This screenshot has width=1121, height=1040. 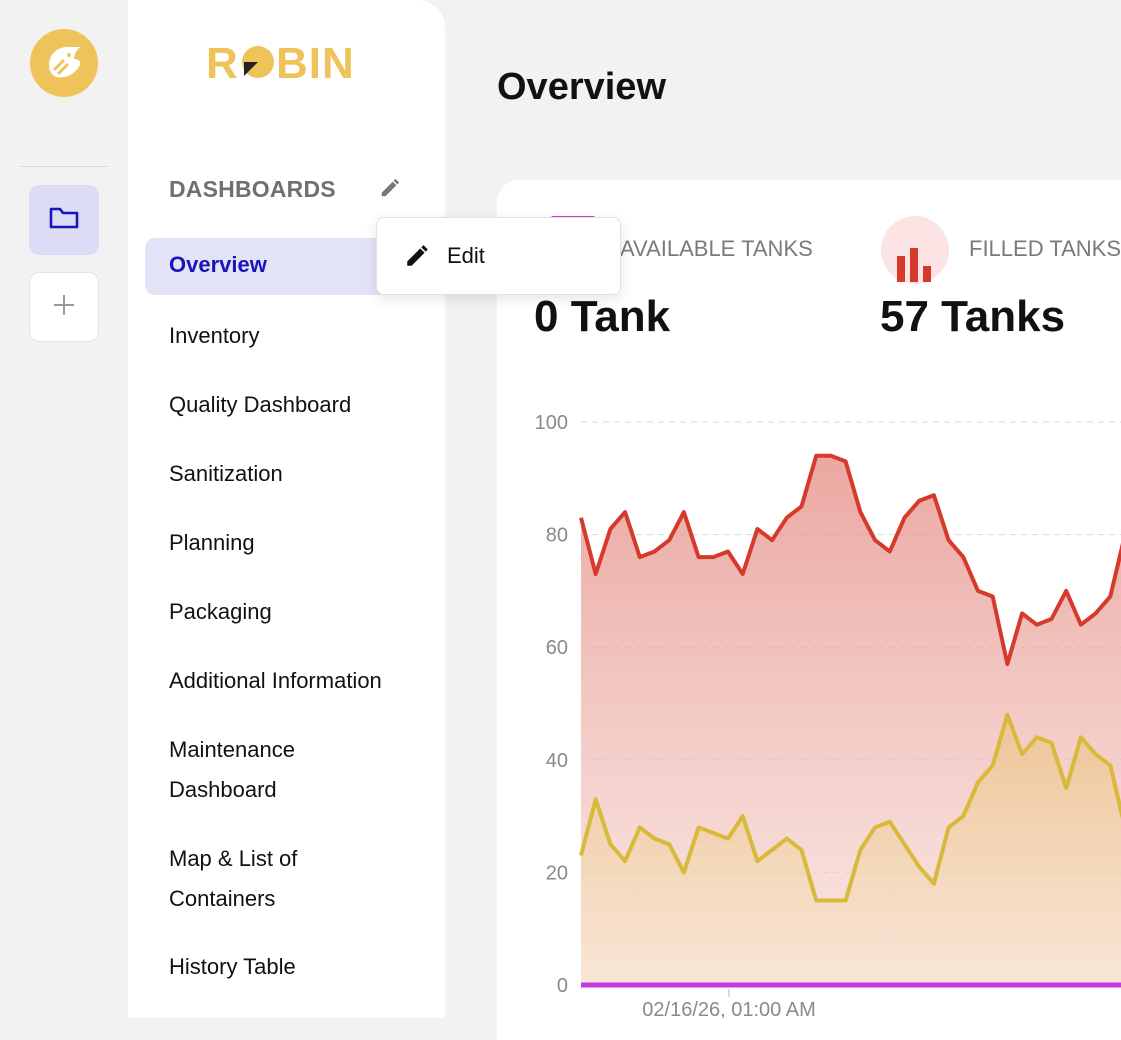 I want to click on dashboards-section-title: DASHBOARDS, so click(x=252, y=189).